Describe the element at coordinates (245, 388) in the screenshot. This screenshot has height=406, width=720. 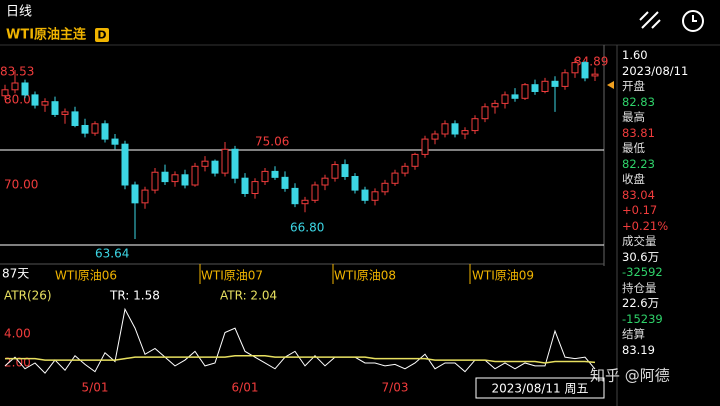
I see `x-tick-label: 6/01` at that location.